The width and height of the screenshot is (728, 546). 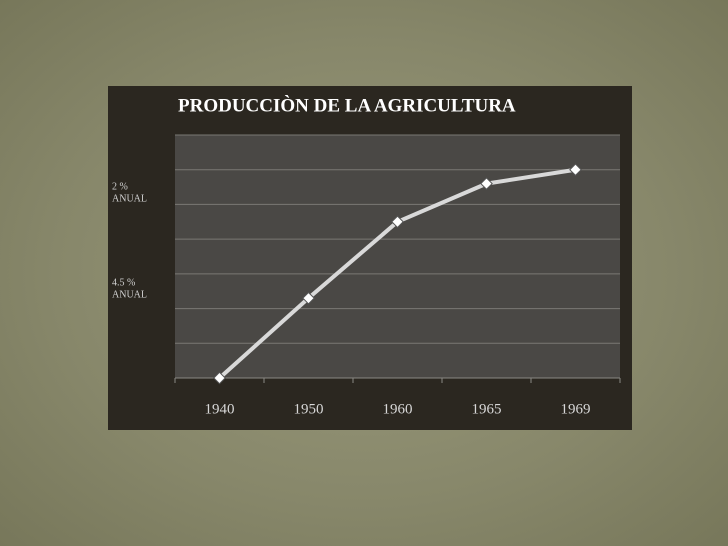 I want to click on x-tick-label: 1950, so click(x=309, y=409).